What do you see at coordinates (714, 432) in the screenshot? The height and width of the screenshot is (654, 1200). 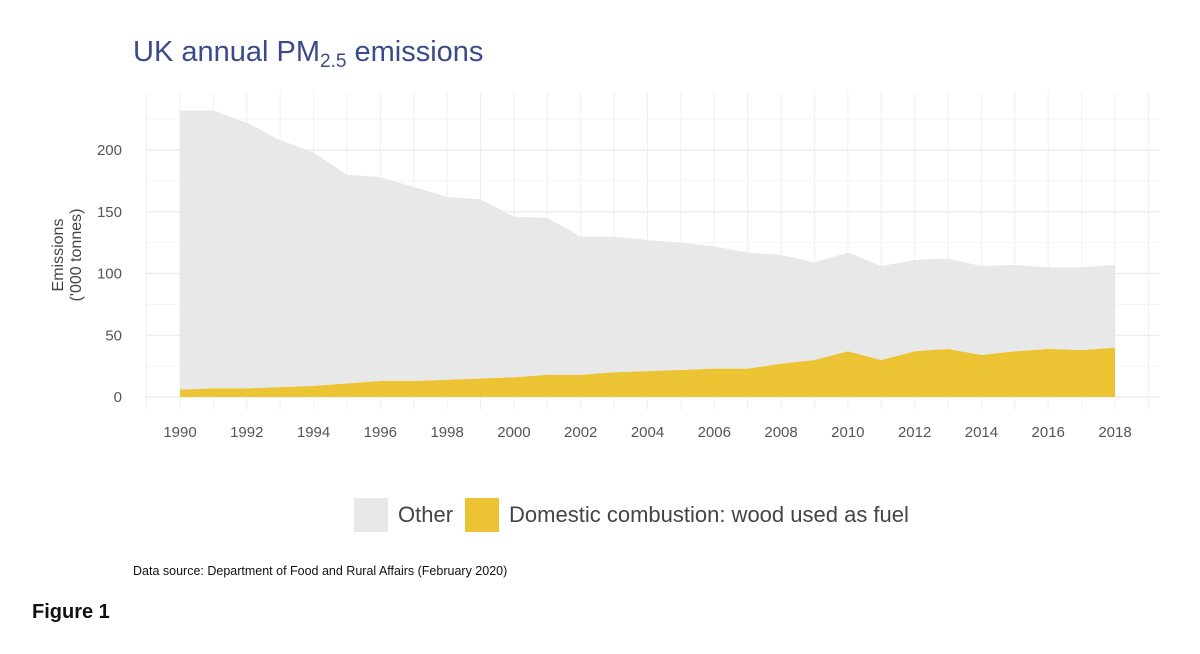 I see `x-tick-label: 2006` at bounding box center [714, 432].